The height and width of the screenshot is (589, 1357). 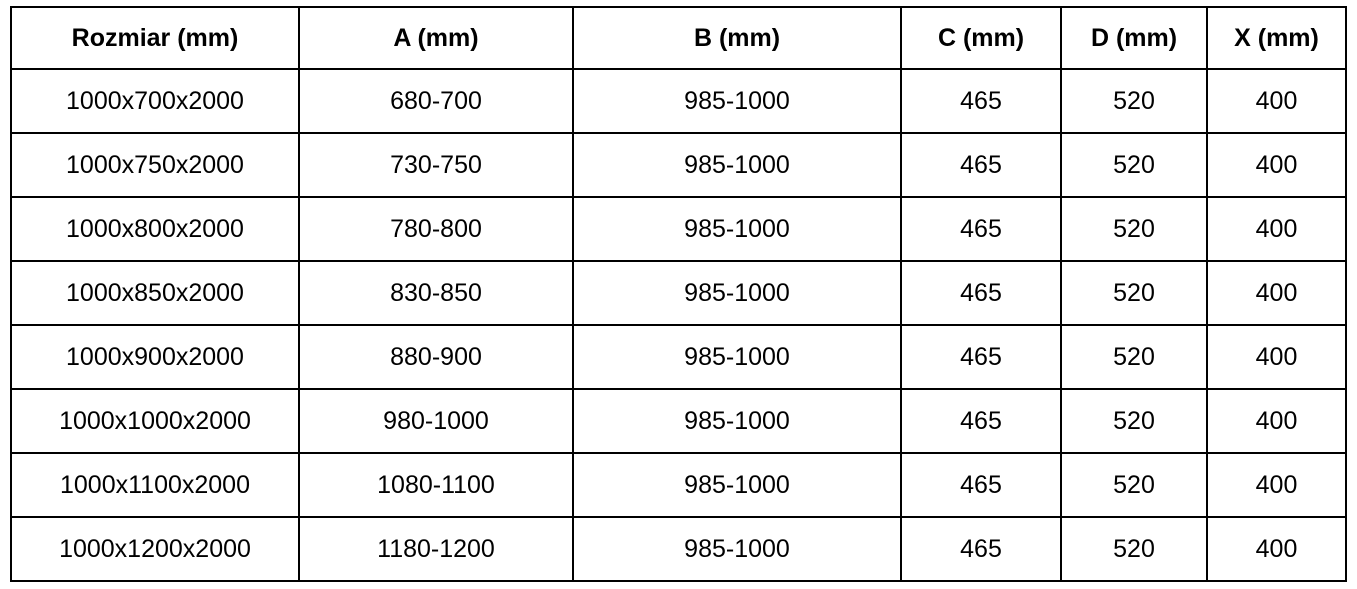 I want to click on table-cell: 980-1000, so click(x=436, y=421).